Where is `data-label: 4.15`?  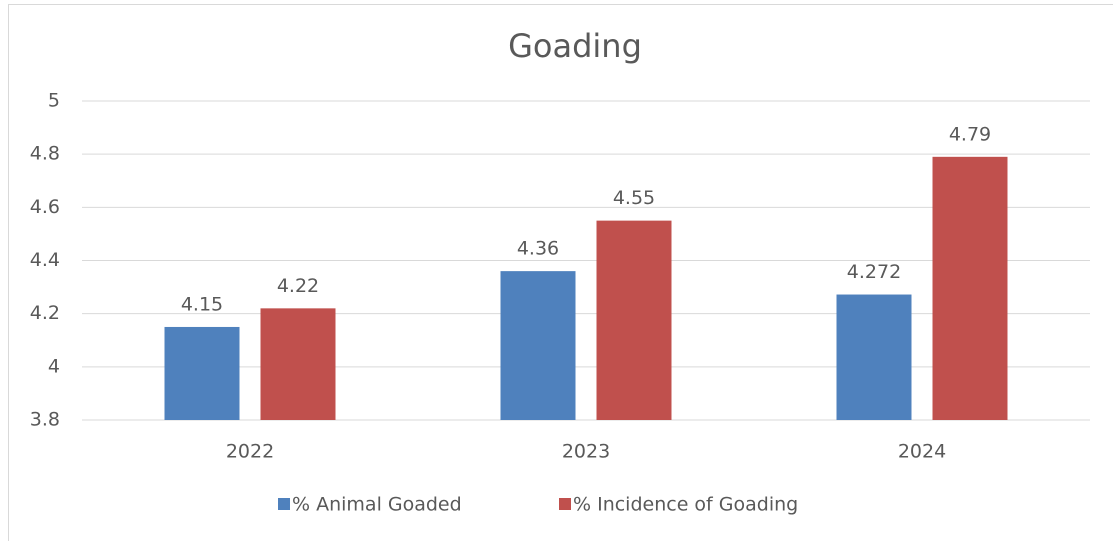 data-label: 4.15 is located at coordinates (202, 304).